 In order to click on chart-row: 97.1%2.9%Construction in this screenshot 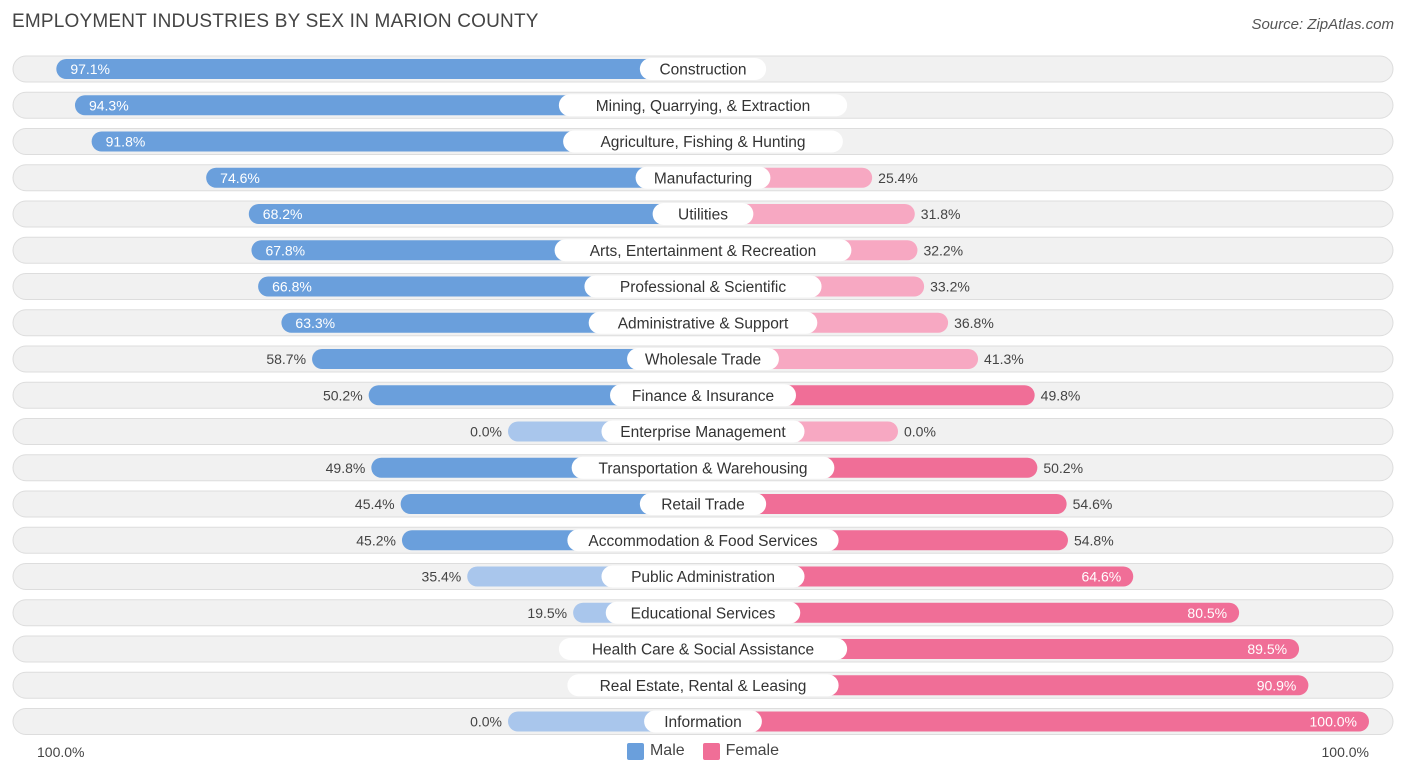, I will do `click(703, 69)`.